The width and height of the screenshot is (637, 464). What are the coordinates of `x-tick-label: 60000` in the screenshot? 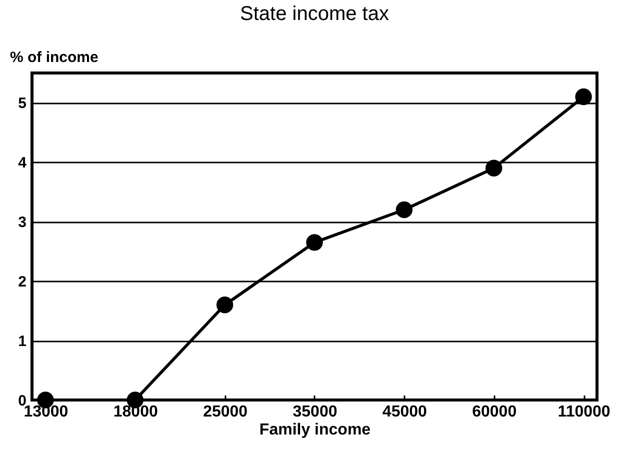 It's located at (494, 412).